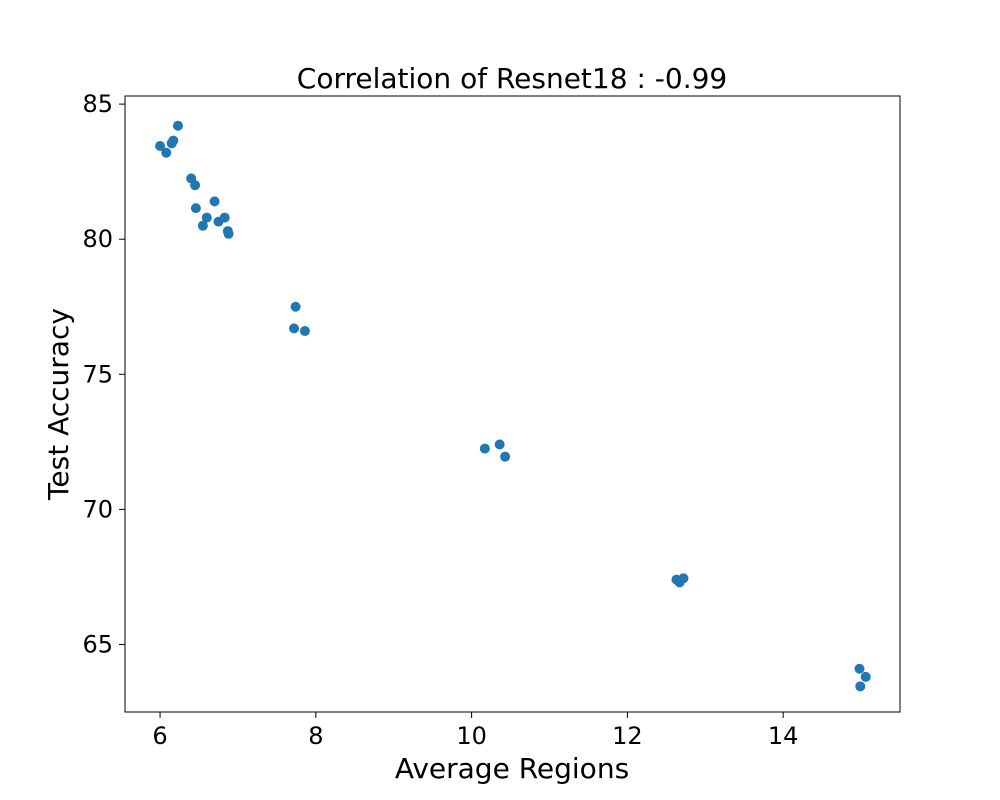 Image resolution: width=1000 pixels, height=800 pixels. Describe the element at coordinates (159, 736) in the screenshot. I see `x-tick-label: 6` at that location.